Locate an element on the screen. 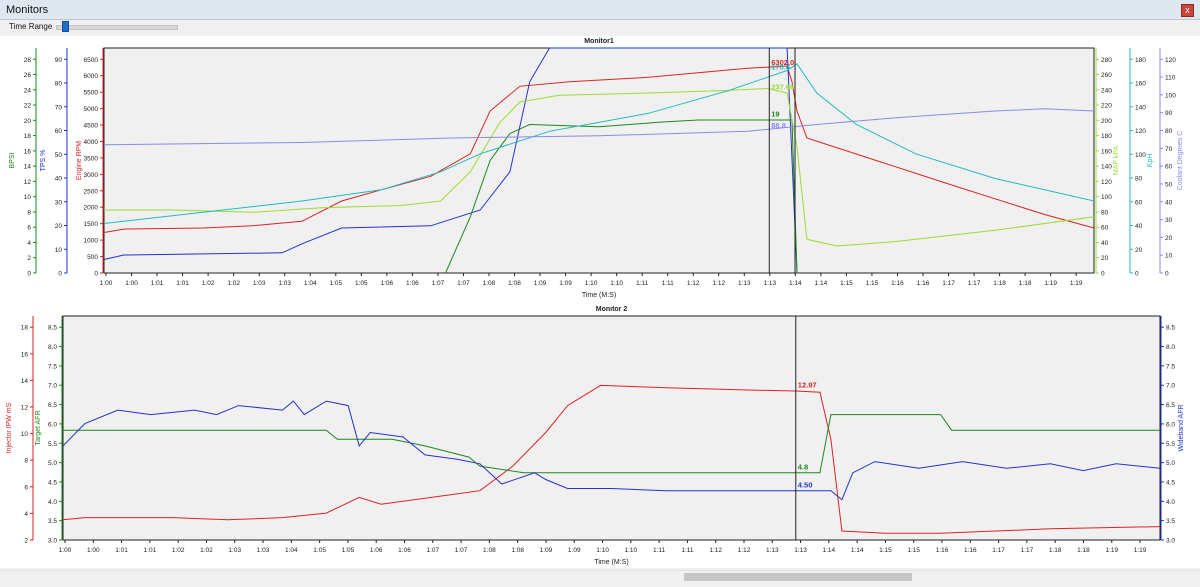 Image resolution: width=1200 pixels, height=587 pixels. axis-tick-label: 3.5 is located at coordinates (52, 521).